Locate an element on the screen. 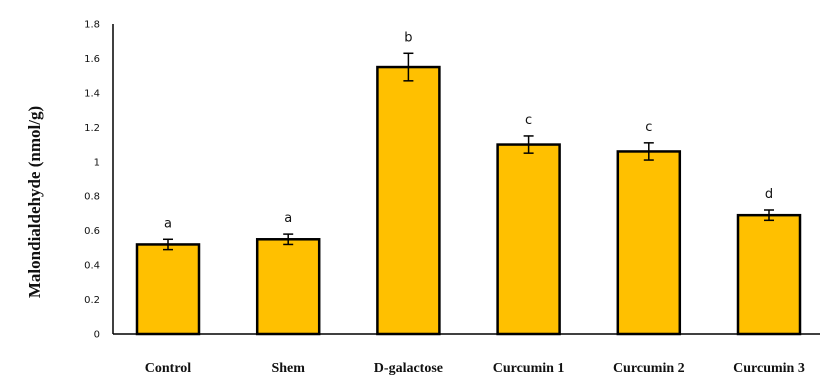 Image resolution: width=830 pixels, height=379 pixels. y-tick-label: 1.6 is located at coordinates (92, 59).